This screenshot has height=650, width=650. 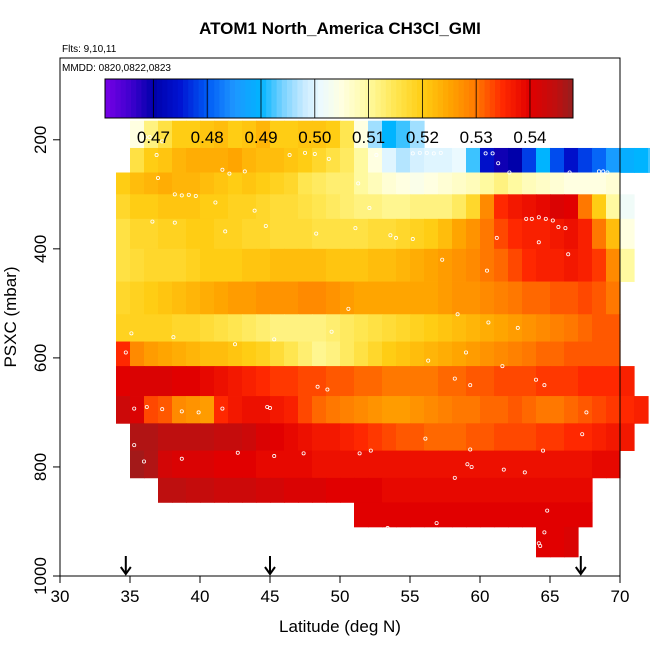 What do you see at coordinates (10, 316) in the screenshot?
I see `y-axis-label: PSXC (mbar)` at bounding box center [10, 316].